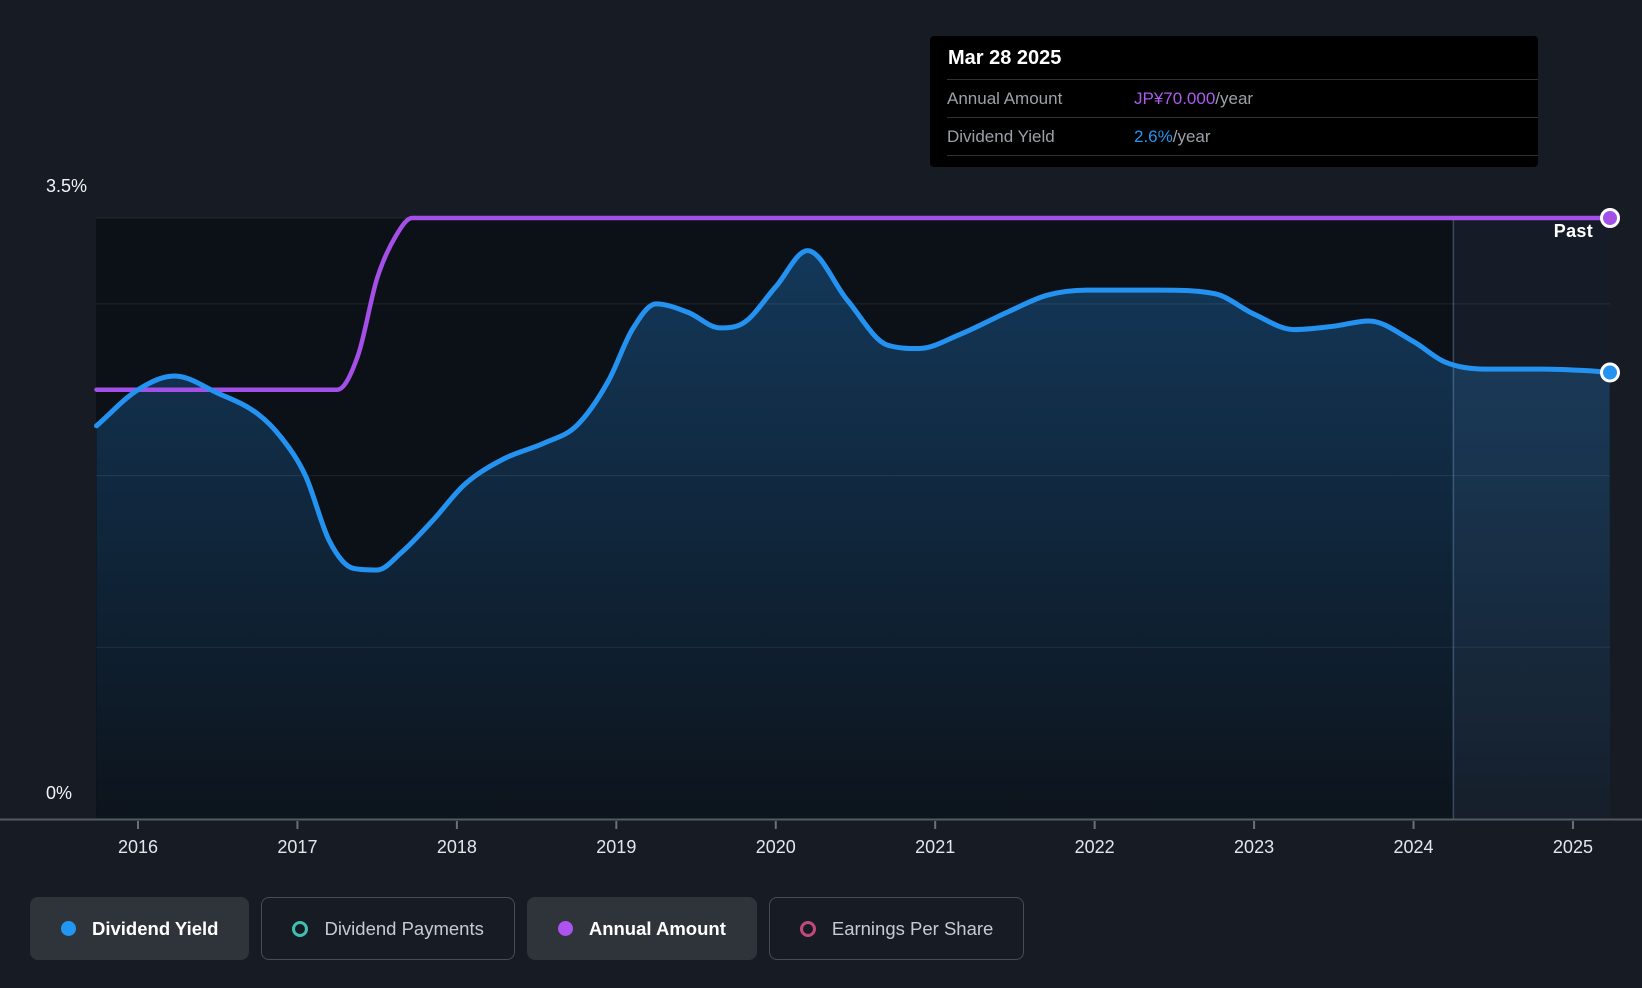 The height and width of the screenshot is (988, 1642). I want to click on x-tick-label: 2021, so click(935, 847).